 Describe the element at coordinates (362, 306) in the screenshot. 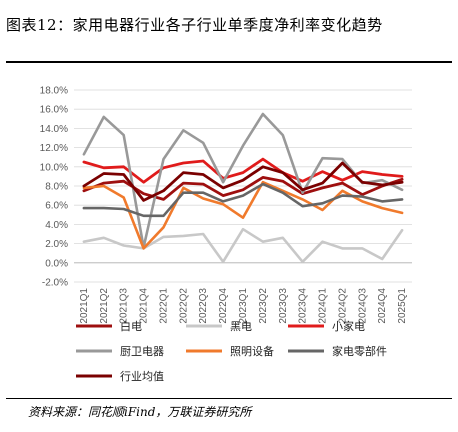

I see `x-tick-label: 2024Q3` at that location.